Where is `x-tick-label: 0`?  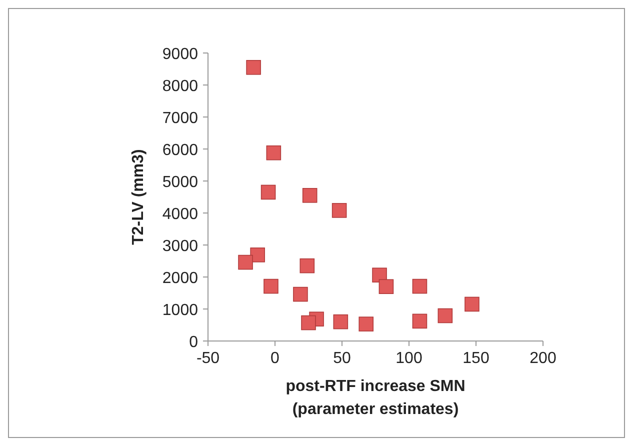 x-tick-label: 0 is located at coordinates (275, 358).